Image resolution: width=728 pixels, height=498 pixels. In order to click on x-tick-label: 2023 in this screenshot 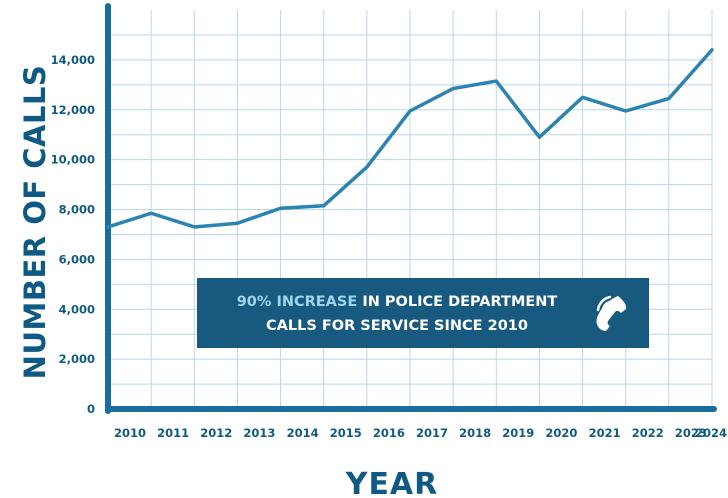, I will do `click(691, 433)`.